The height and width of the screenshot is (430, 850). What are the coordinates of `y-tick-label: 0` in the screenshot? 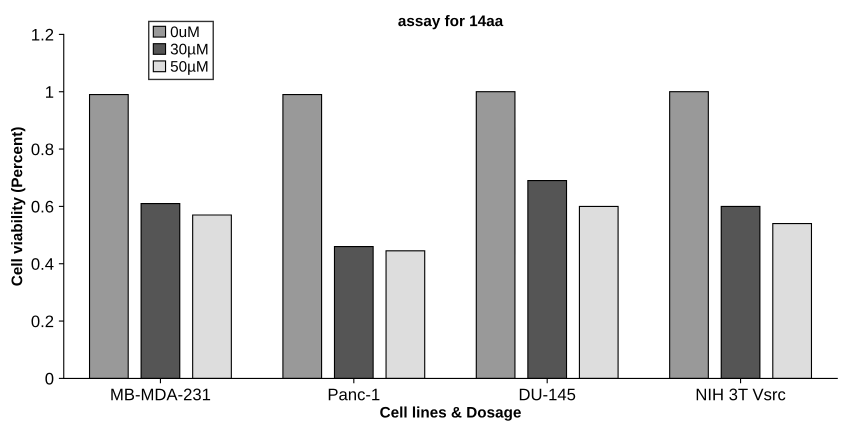 It's located at (49, 378).